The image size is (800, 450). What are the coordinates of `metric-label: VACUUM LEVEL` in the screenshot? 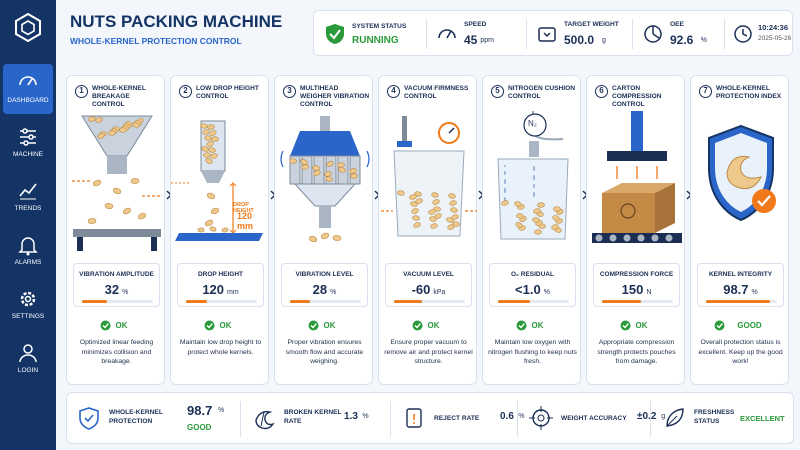 It's located at (428, 274).